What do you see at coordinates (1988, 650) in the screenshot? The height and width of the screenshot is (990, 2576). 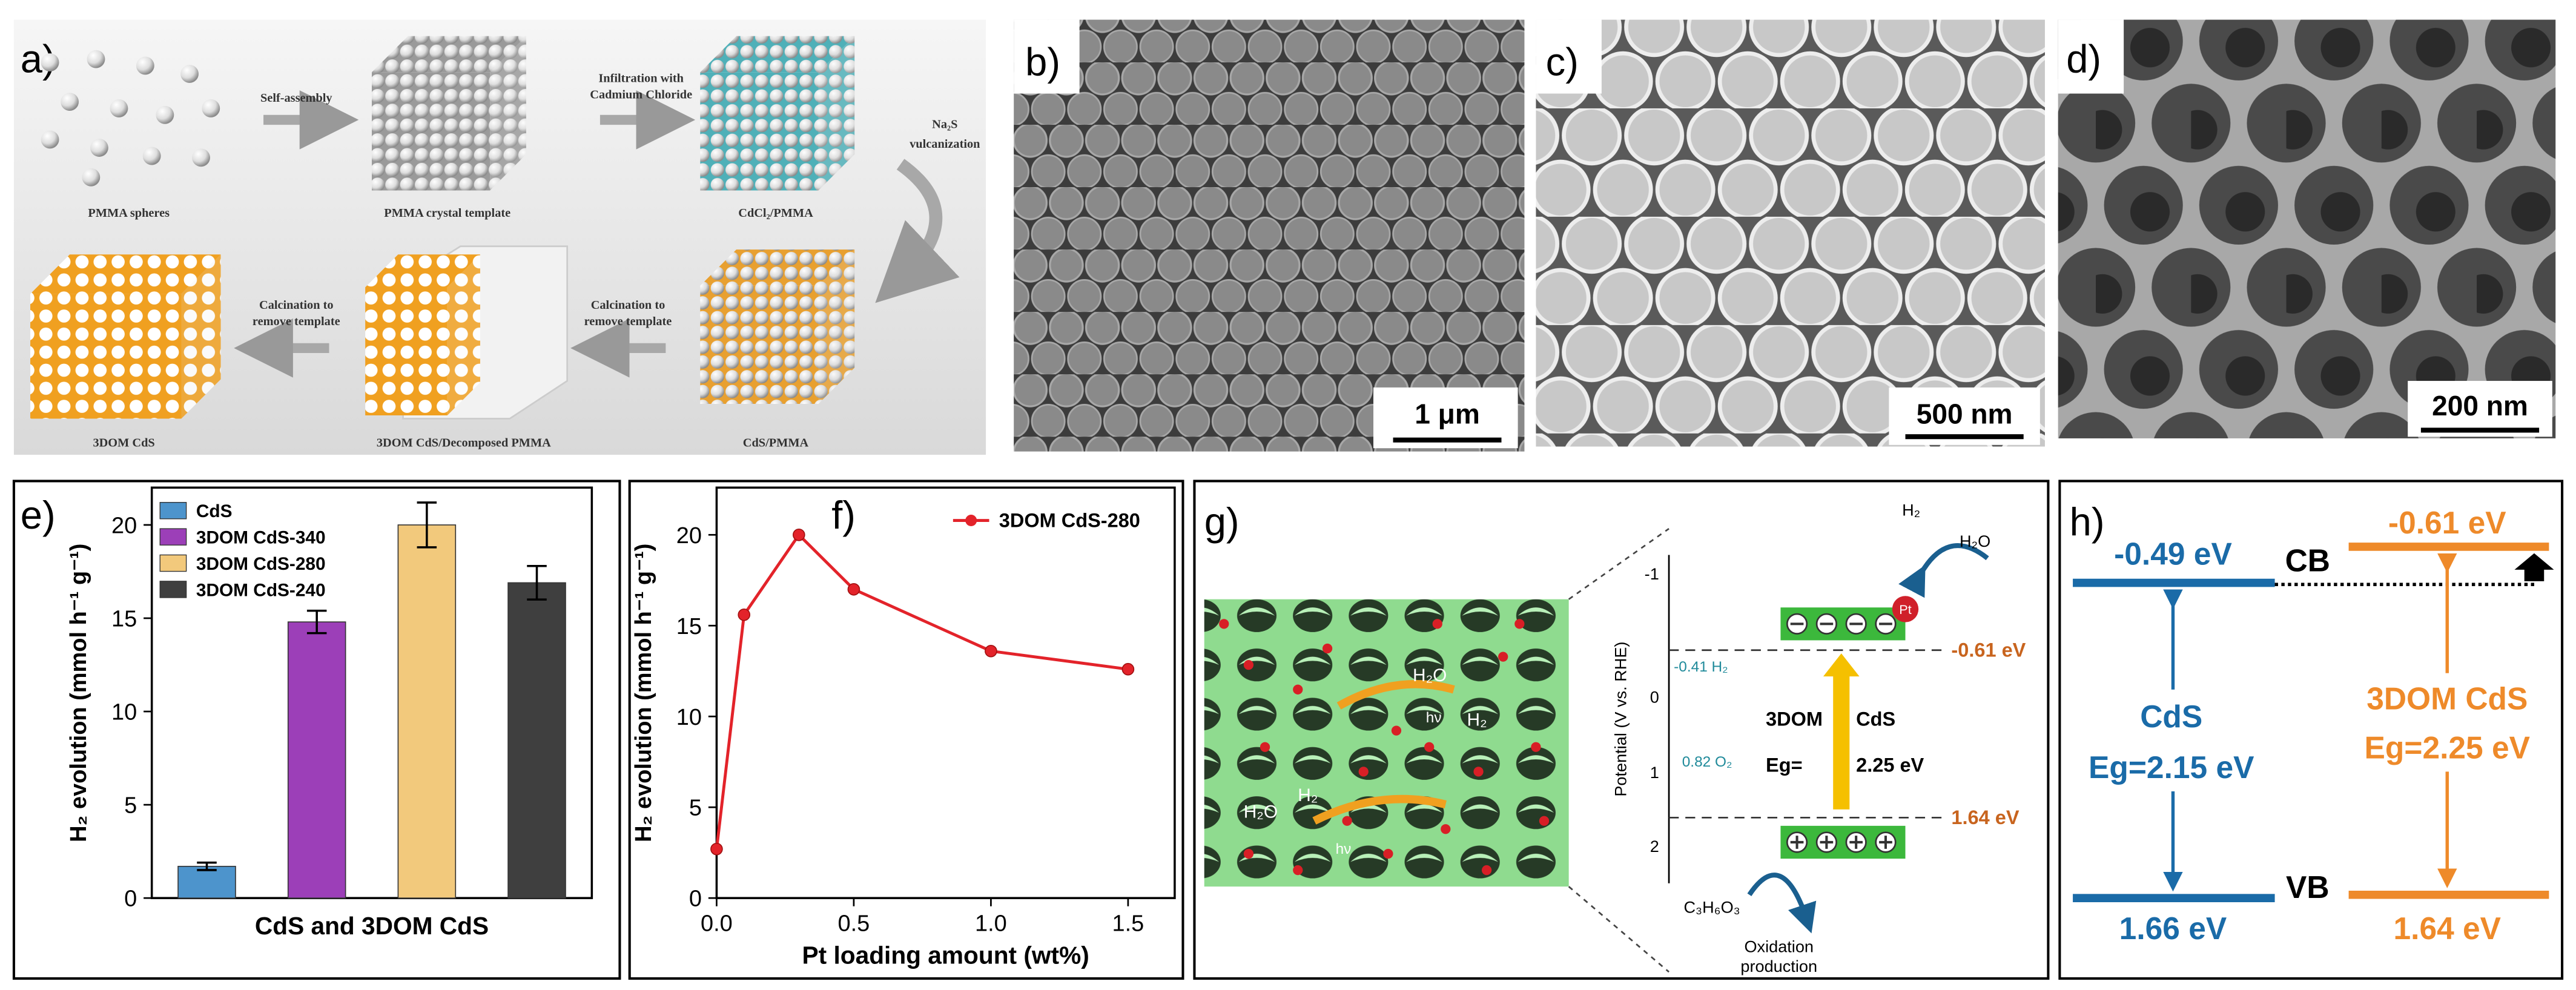 I see `cb-label: -0.61 eV` at bounding box center [1988, 650].